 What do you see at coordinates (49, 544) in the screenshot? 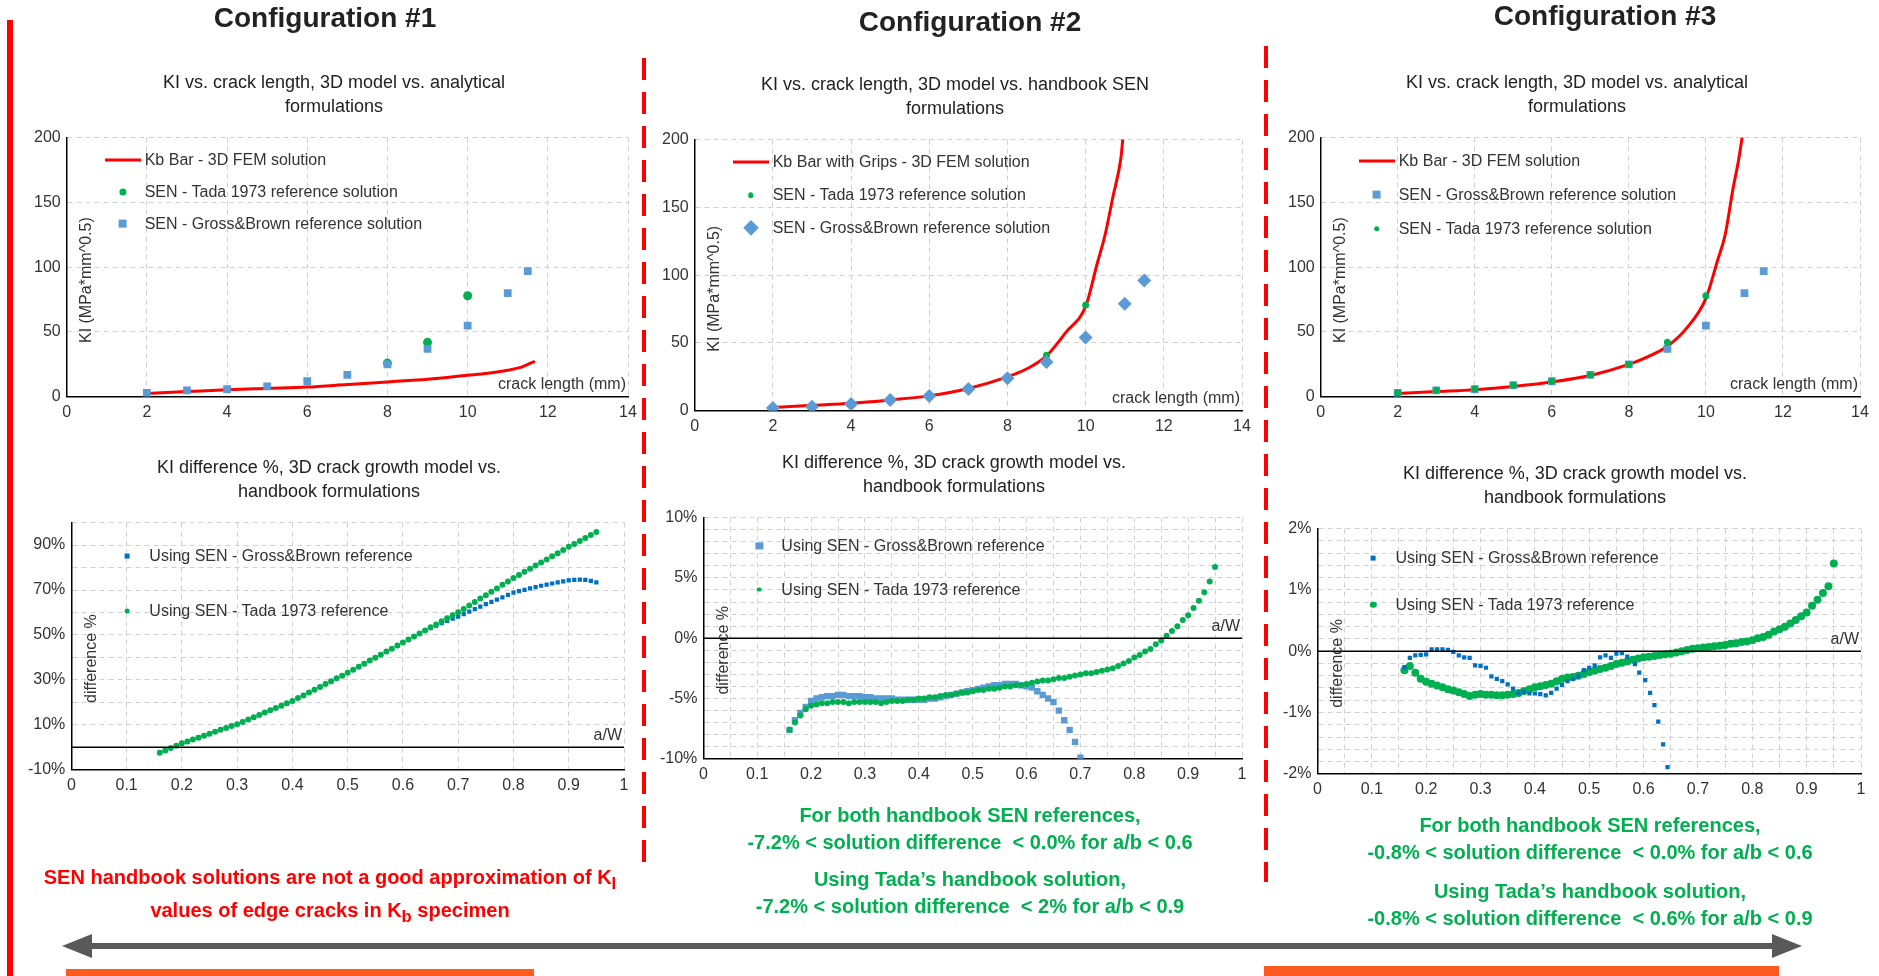
I see `y-tick-label: 90%` at bounding box center [49, 544].